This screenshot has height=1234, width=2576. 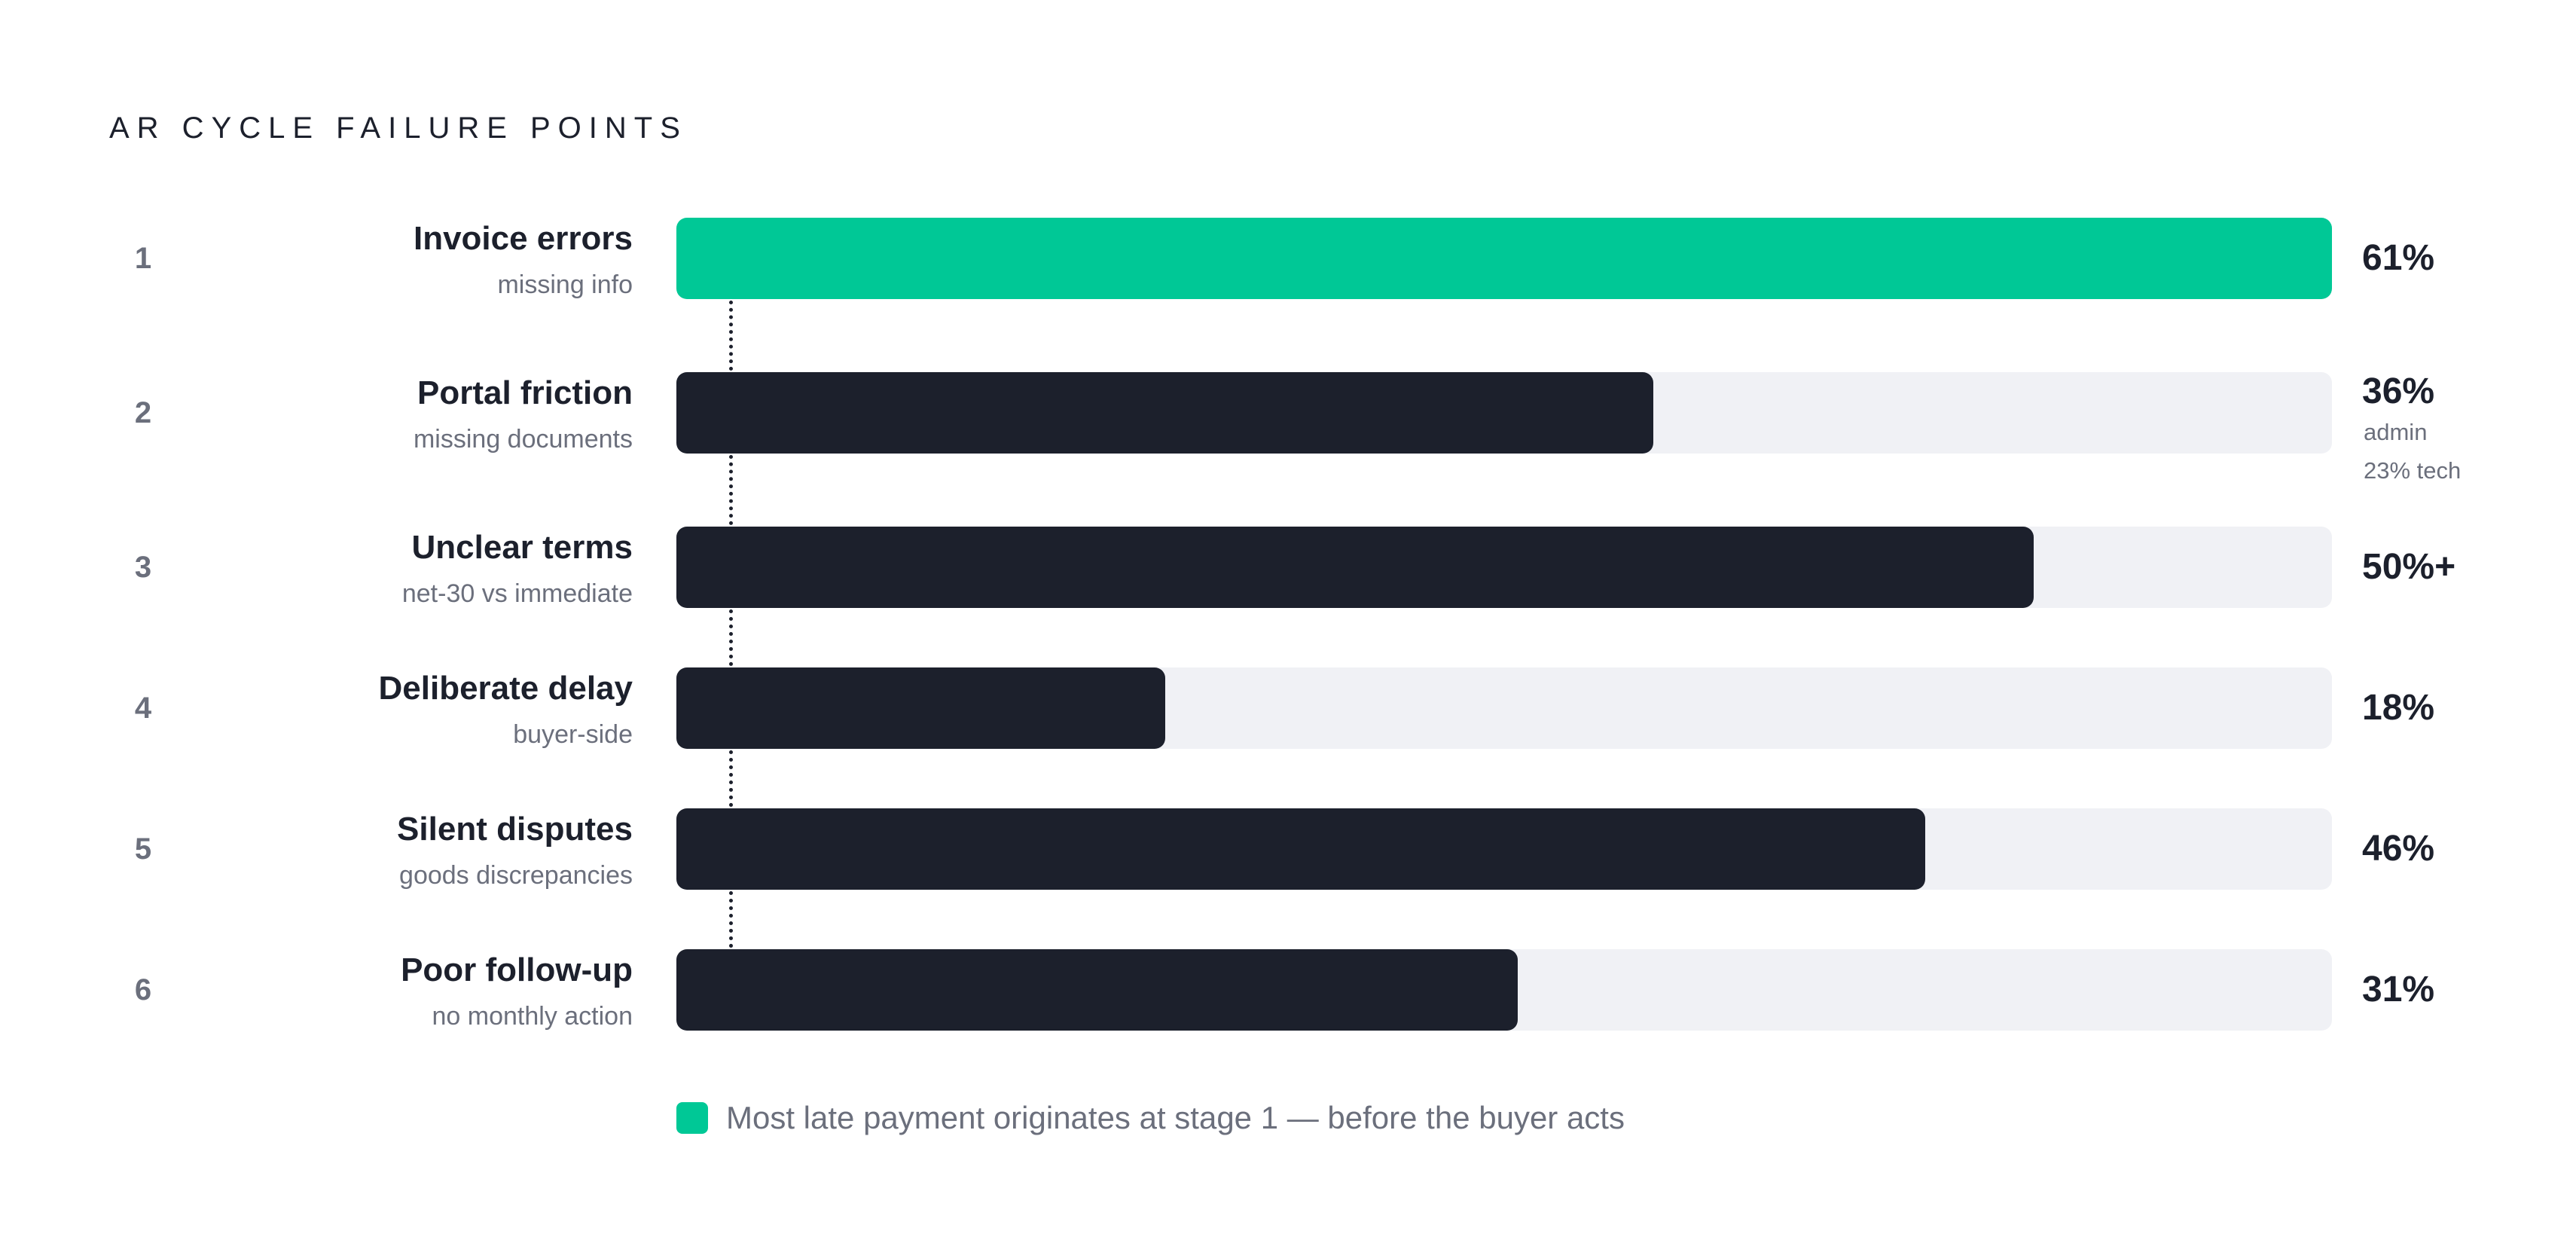 I want to click on value-note: 23% tech, so click(x=2413, y=470).